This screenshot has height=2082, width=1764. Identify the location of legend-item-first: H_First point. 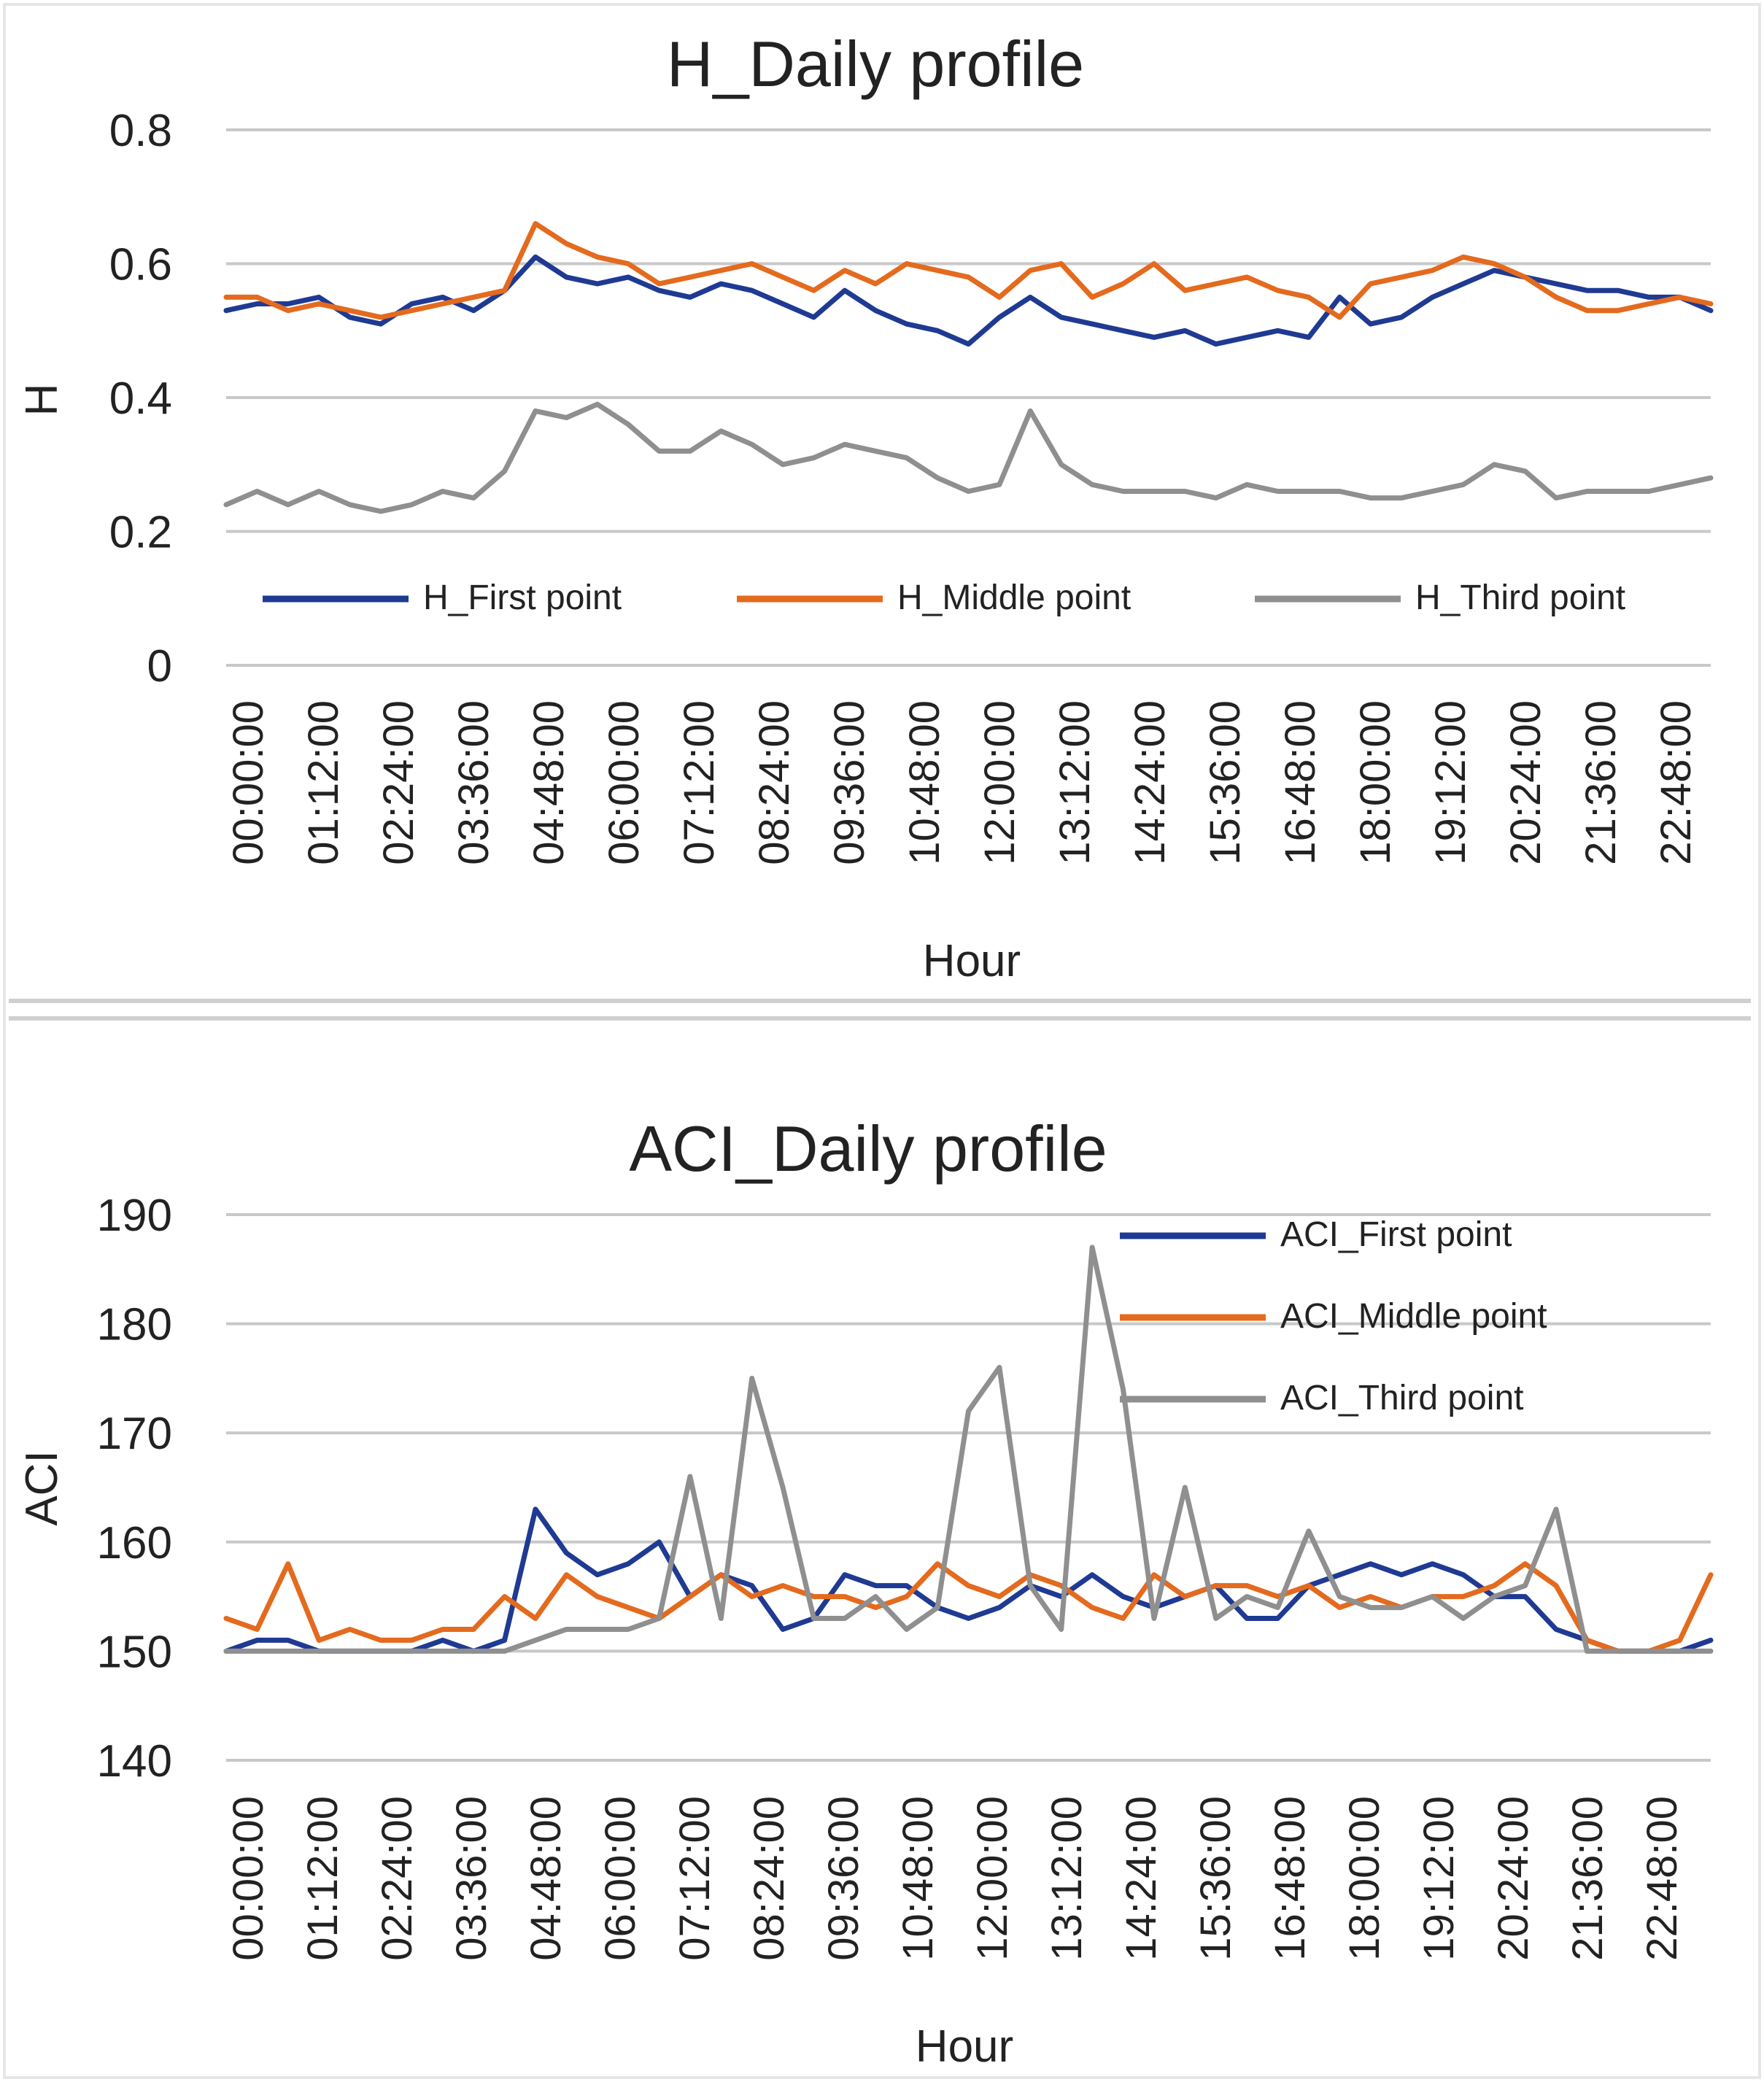
(443, 597).